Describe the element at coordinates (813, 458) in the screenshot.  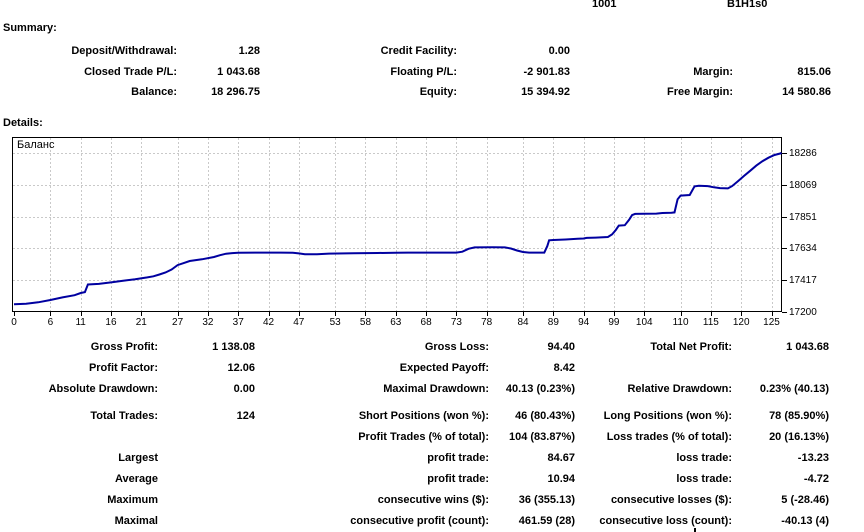
I see `details-value: -13.23` at that location.